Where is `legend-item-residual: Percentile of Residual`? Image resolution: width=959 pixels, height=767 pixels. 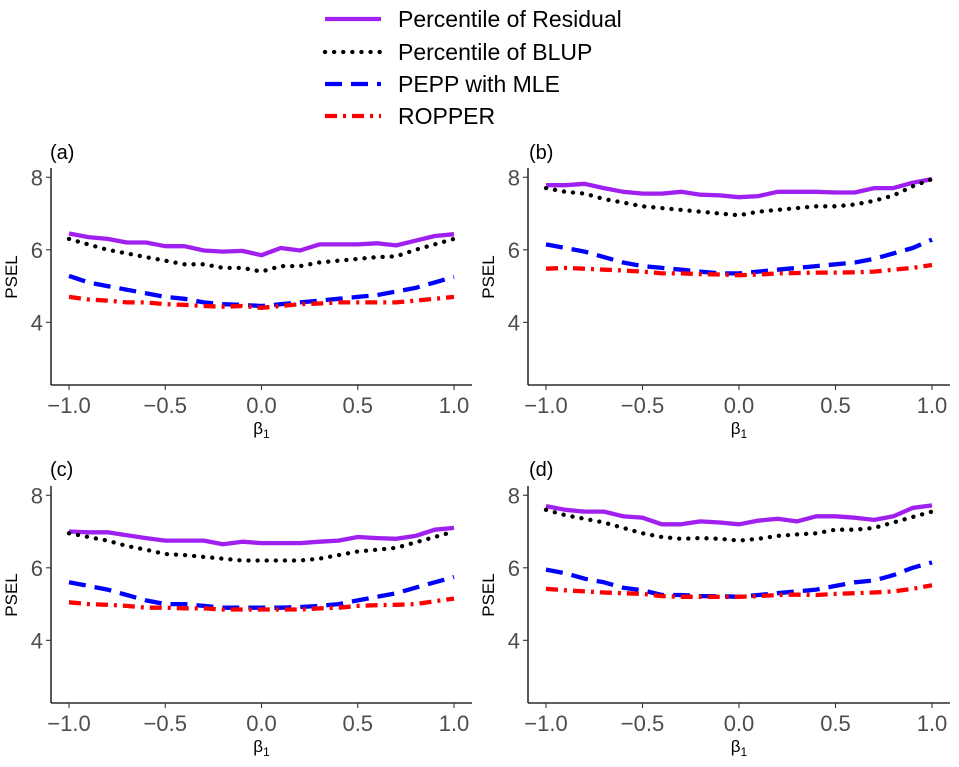 legend-item-residual: Percentile of Residual is located at coordinates (473, 19).